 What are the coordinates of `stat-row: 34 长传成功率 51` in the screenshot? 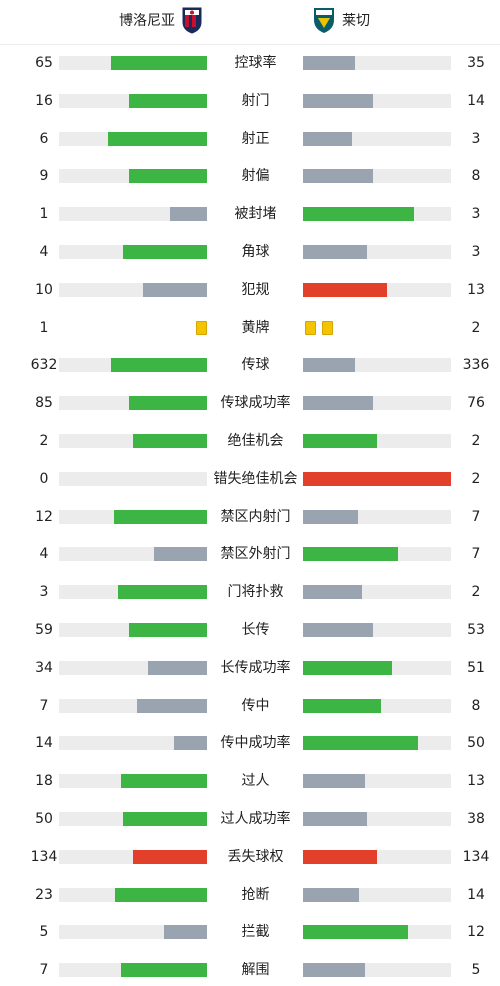 It's located at (250, 668).